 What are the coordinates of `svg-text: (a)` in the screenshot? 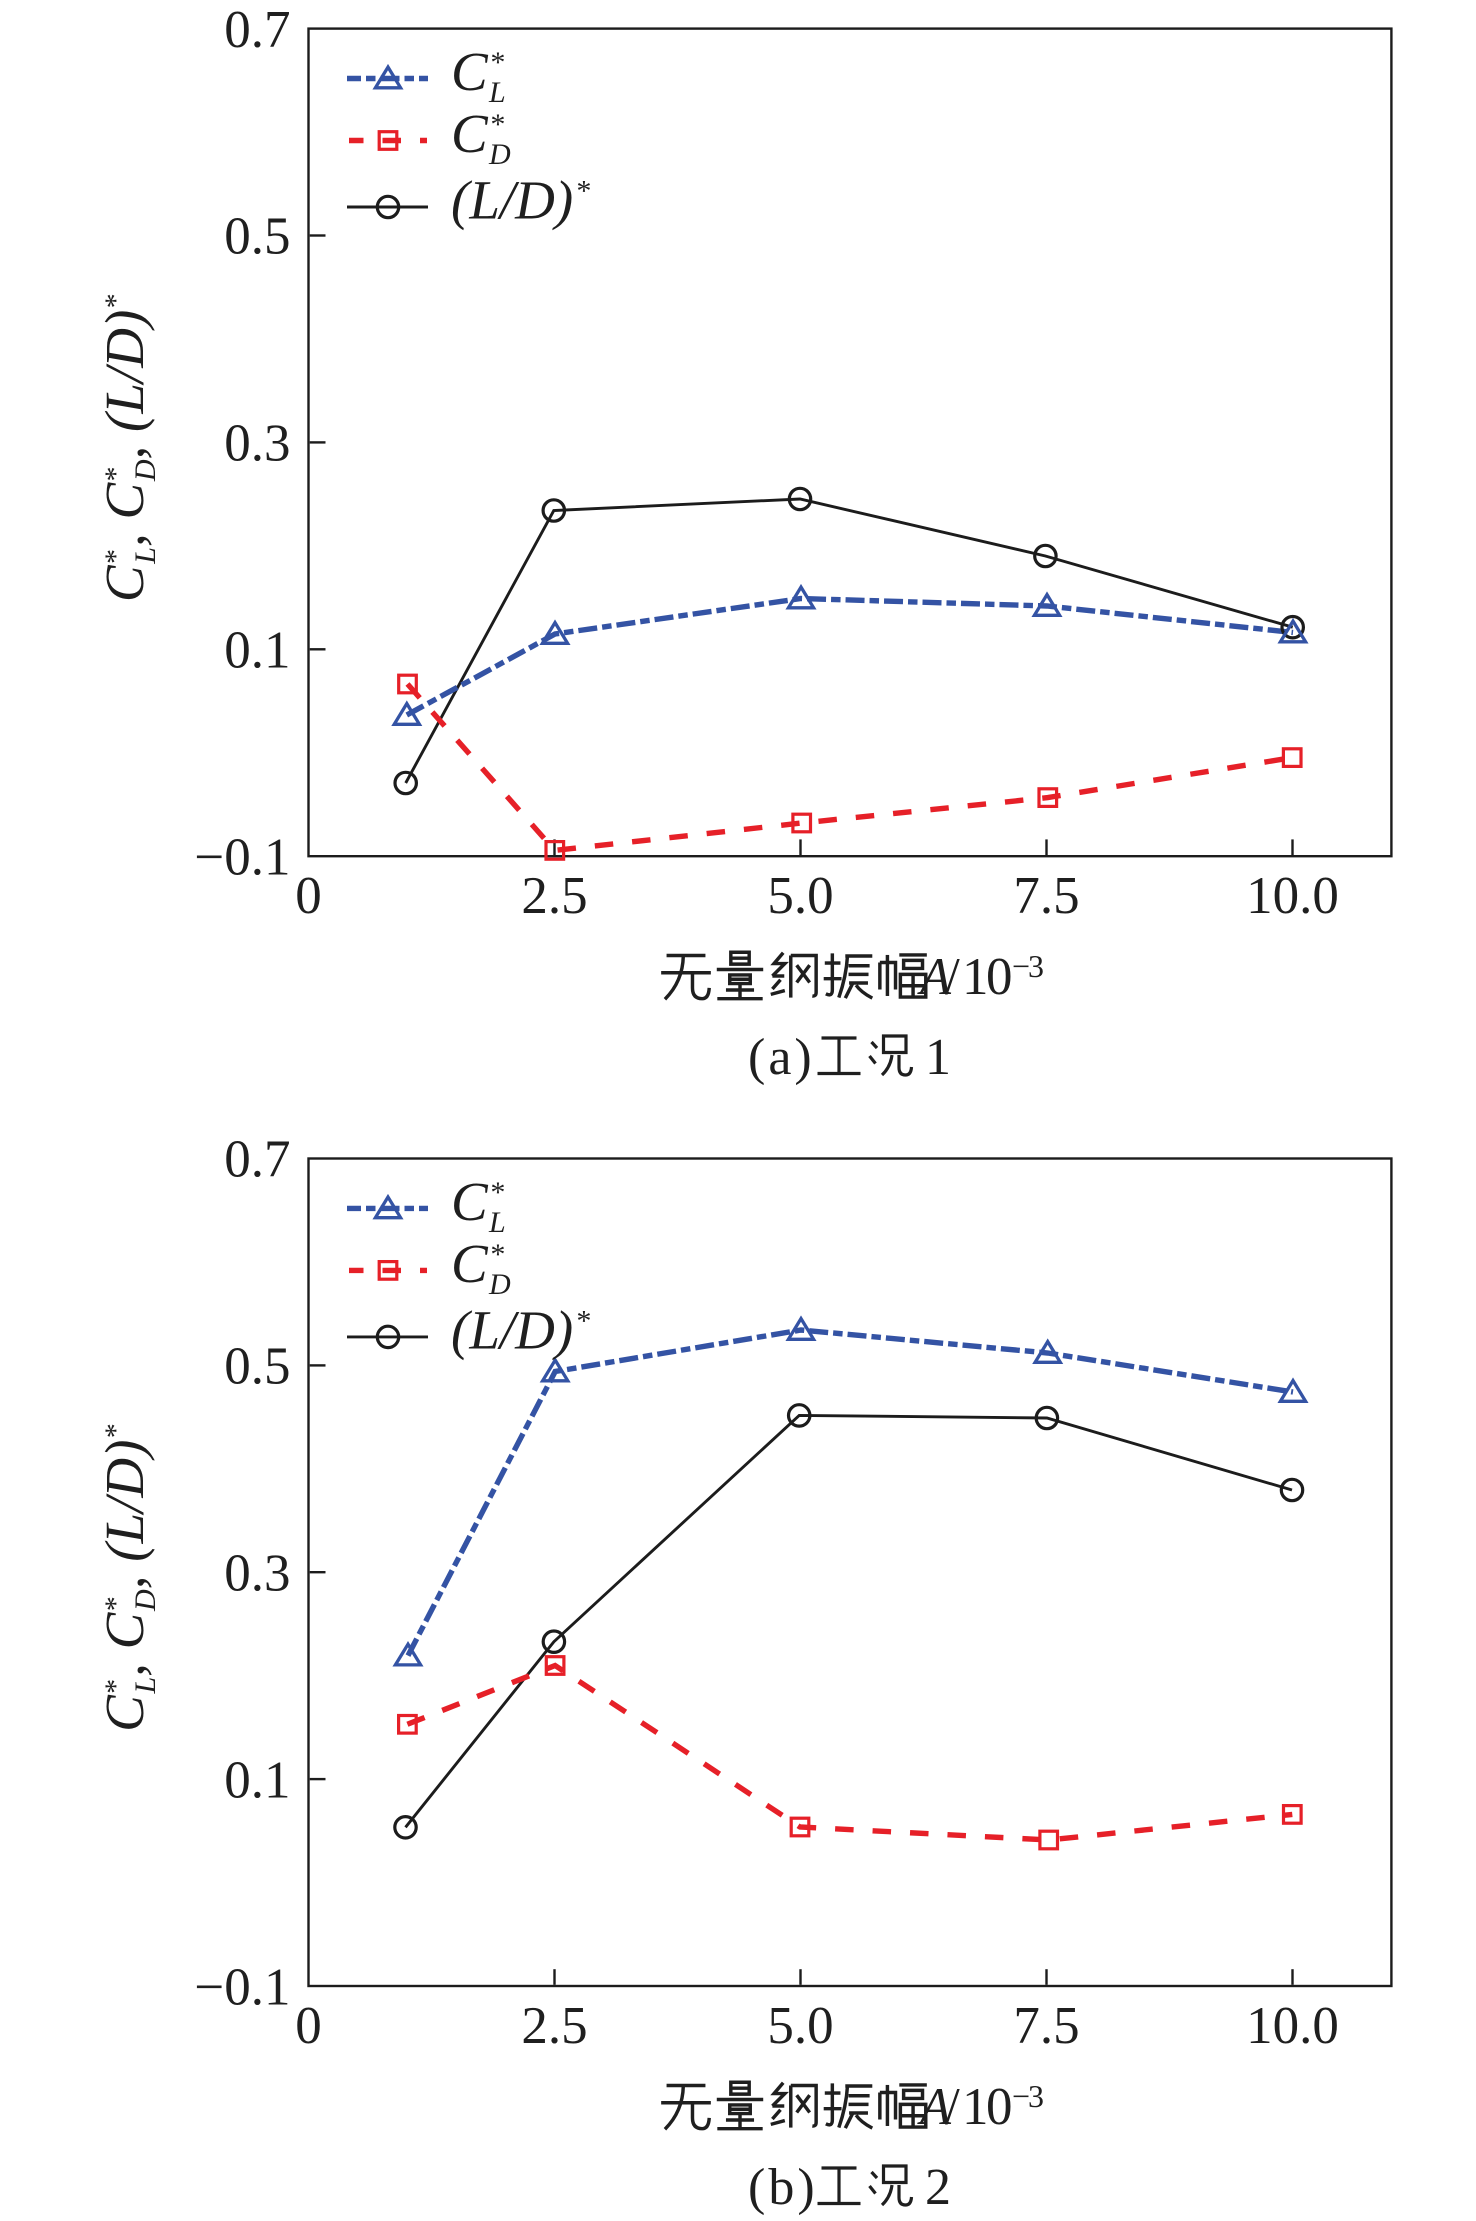 It's located at (781, 1057).